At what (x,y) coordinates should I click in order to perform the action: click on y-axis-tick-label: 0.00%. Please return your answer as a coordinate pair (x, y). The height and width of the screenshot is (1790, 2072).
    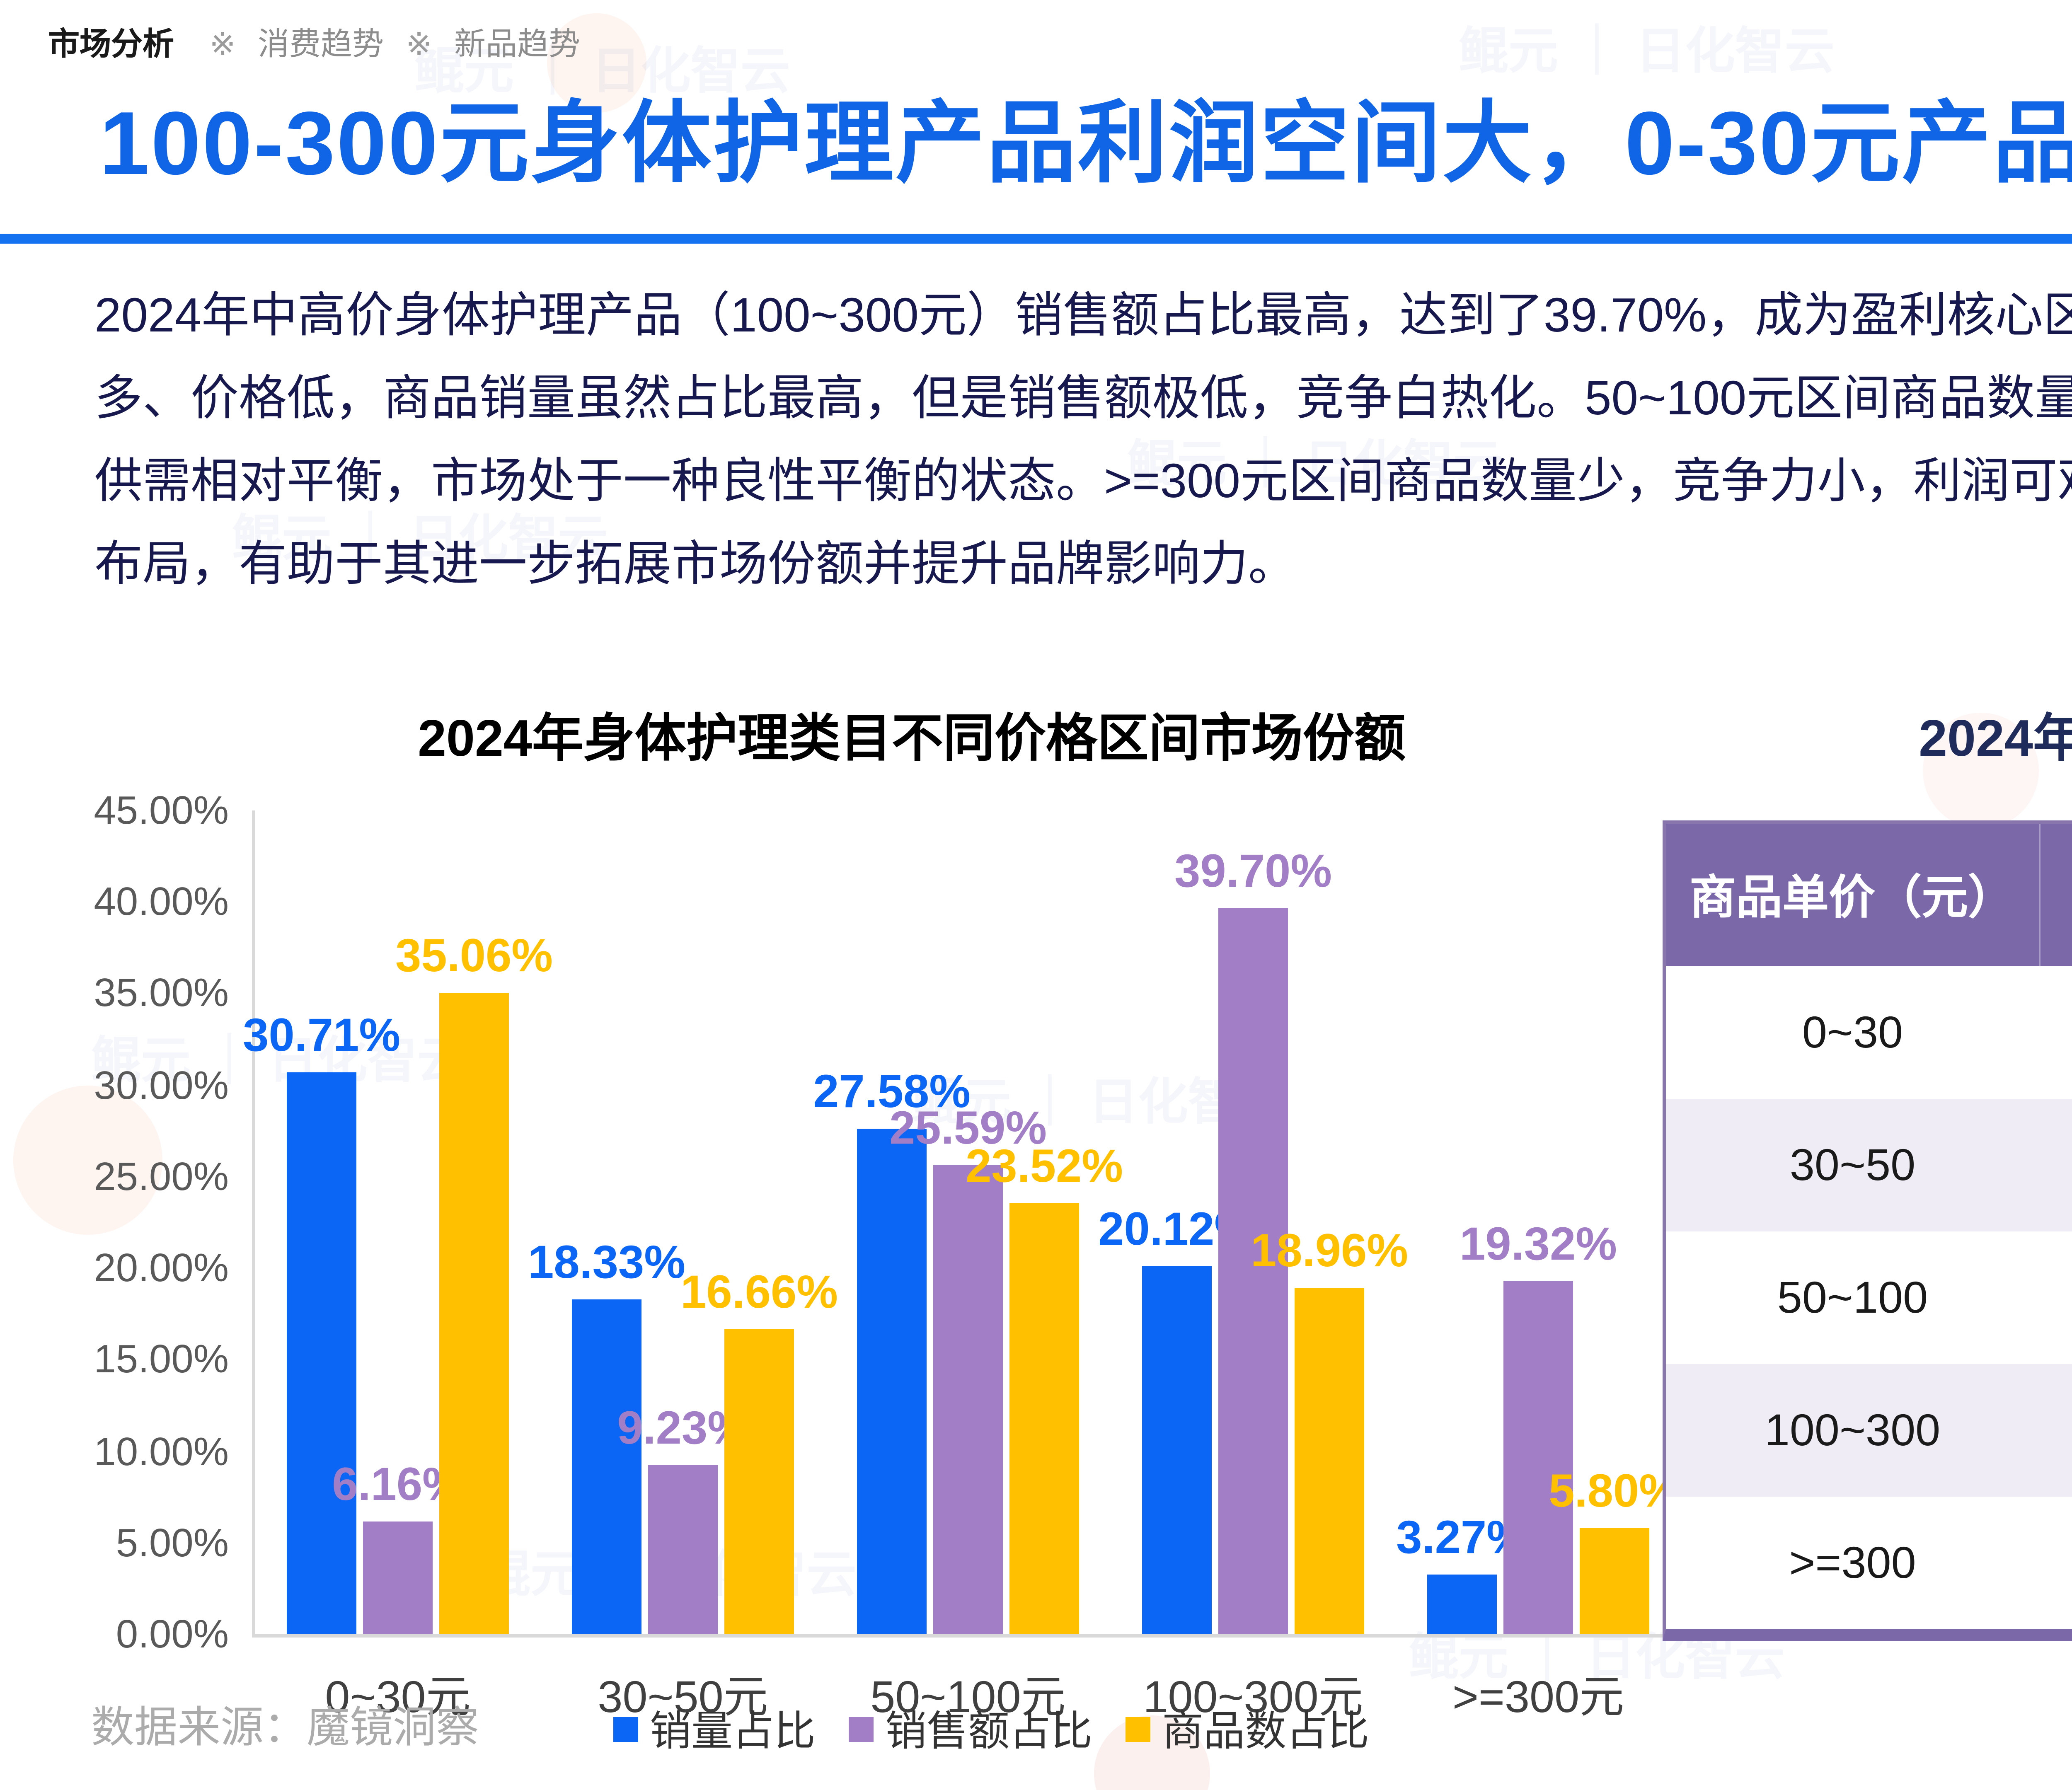
    Looking at the image, I should click on (172, 1635).